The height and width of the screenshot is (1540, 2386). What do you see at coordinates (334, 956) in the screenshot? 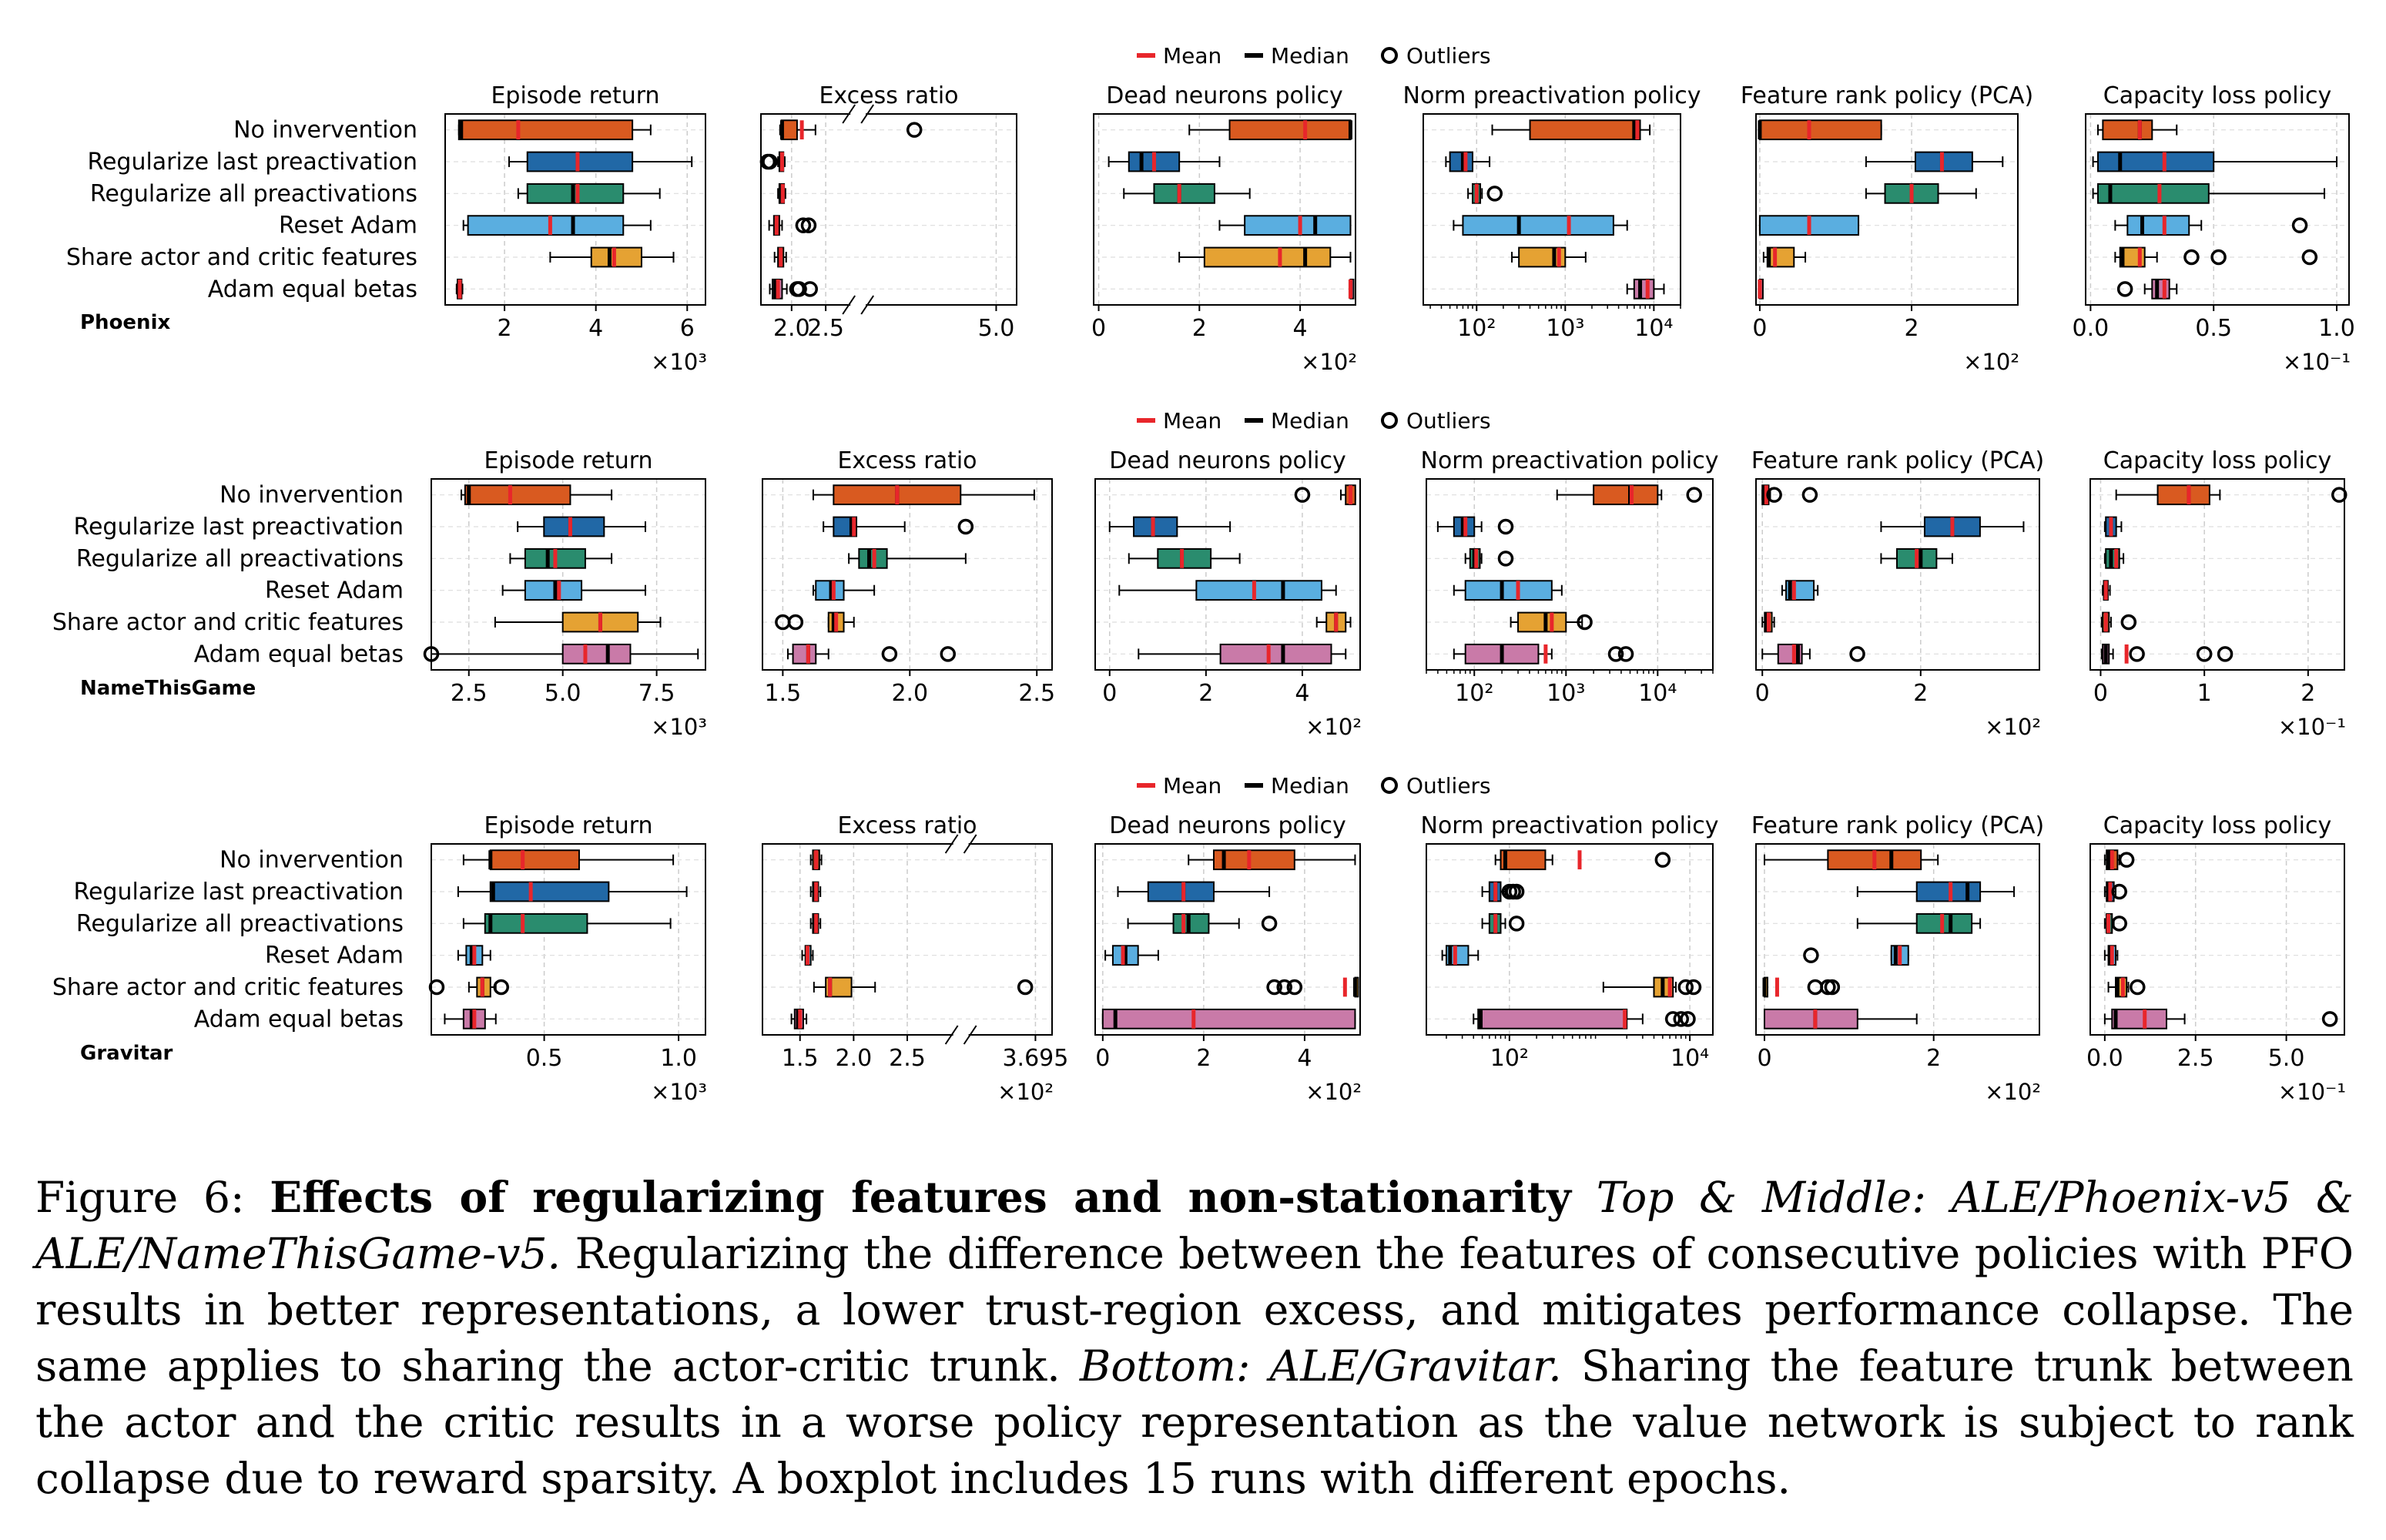
I see `row-label: Reset Adam` at bounding box center [334, 956].